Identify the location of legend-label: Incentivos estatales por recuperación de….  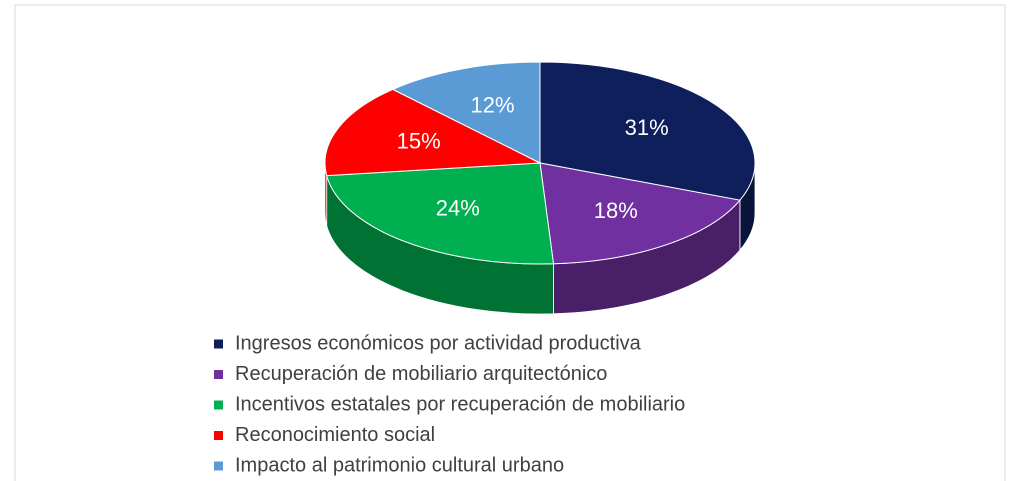
(460, 404).